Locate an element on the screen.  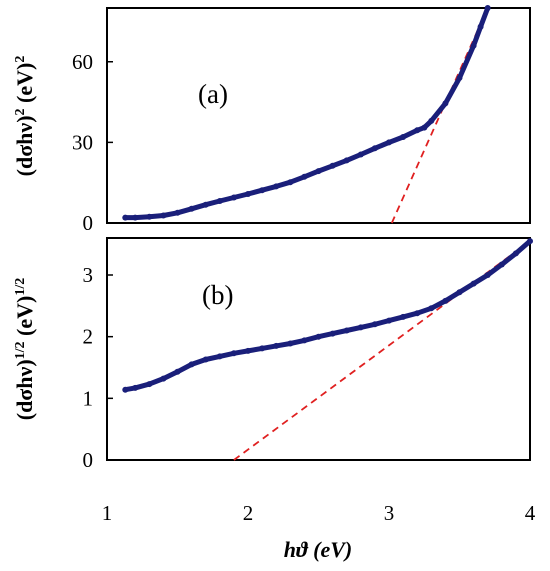
x-tick-label: 2 is located at coordinates (248, 513).